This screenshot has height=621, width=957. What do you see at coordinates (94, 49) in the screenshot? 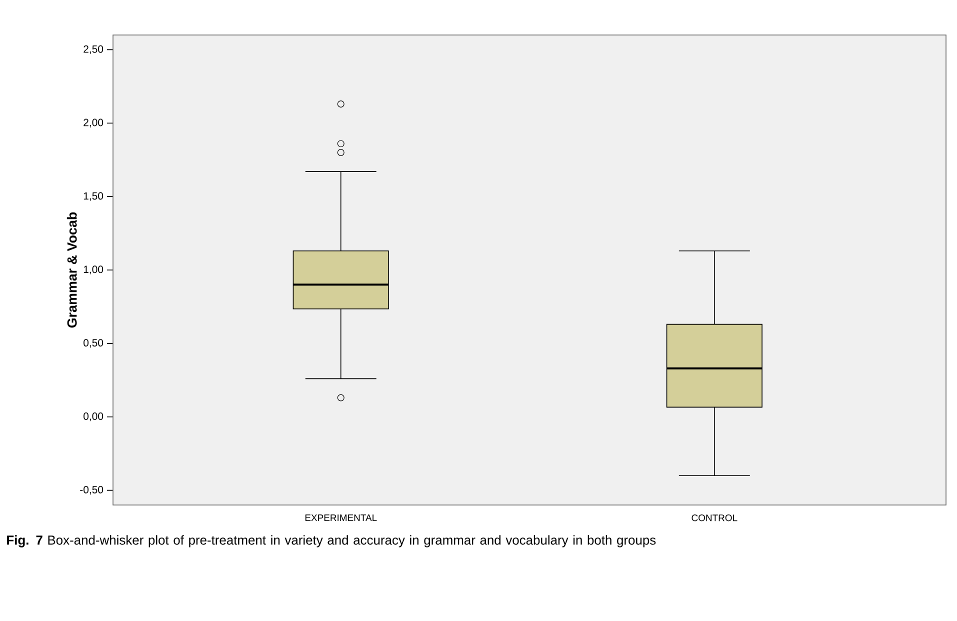
I see `y-tick-label: 2,50` at bounding box center [94, 49].